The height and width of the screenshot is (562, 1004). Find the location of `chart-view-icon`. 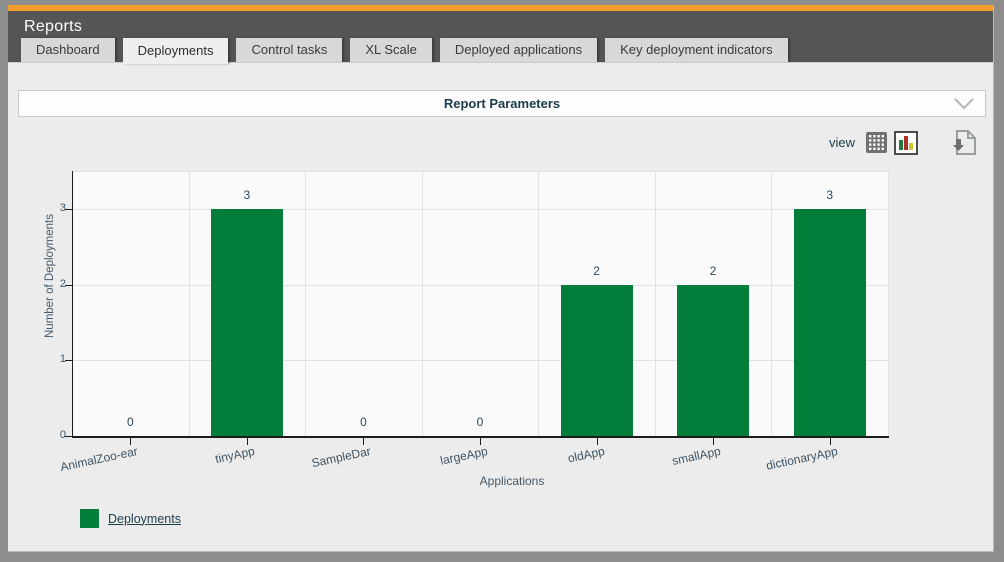

chart-view-icon is located at coordinates (906, 142).